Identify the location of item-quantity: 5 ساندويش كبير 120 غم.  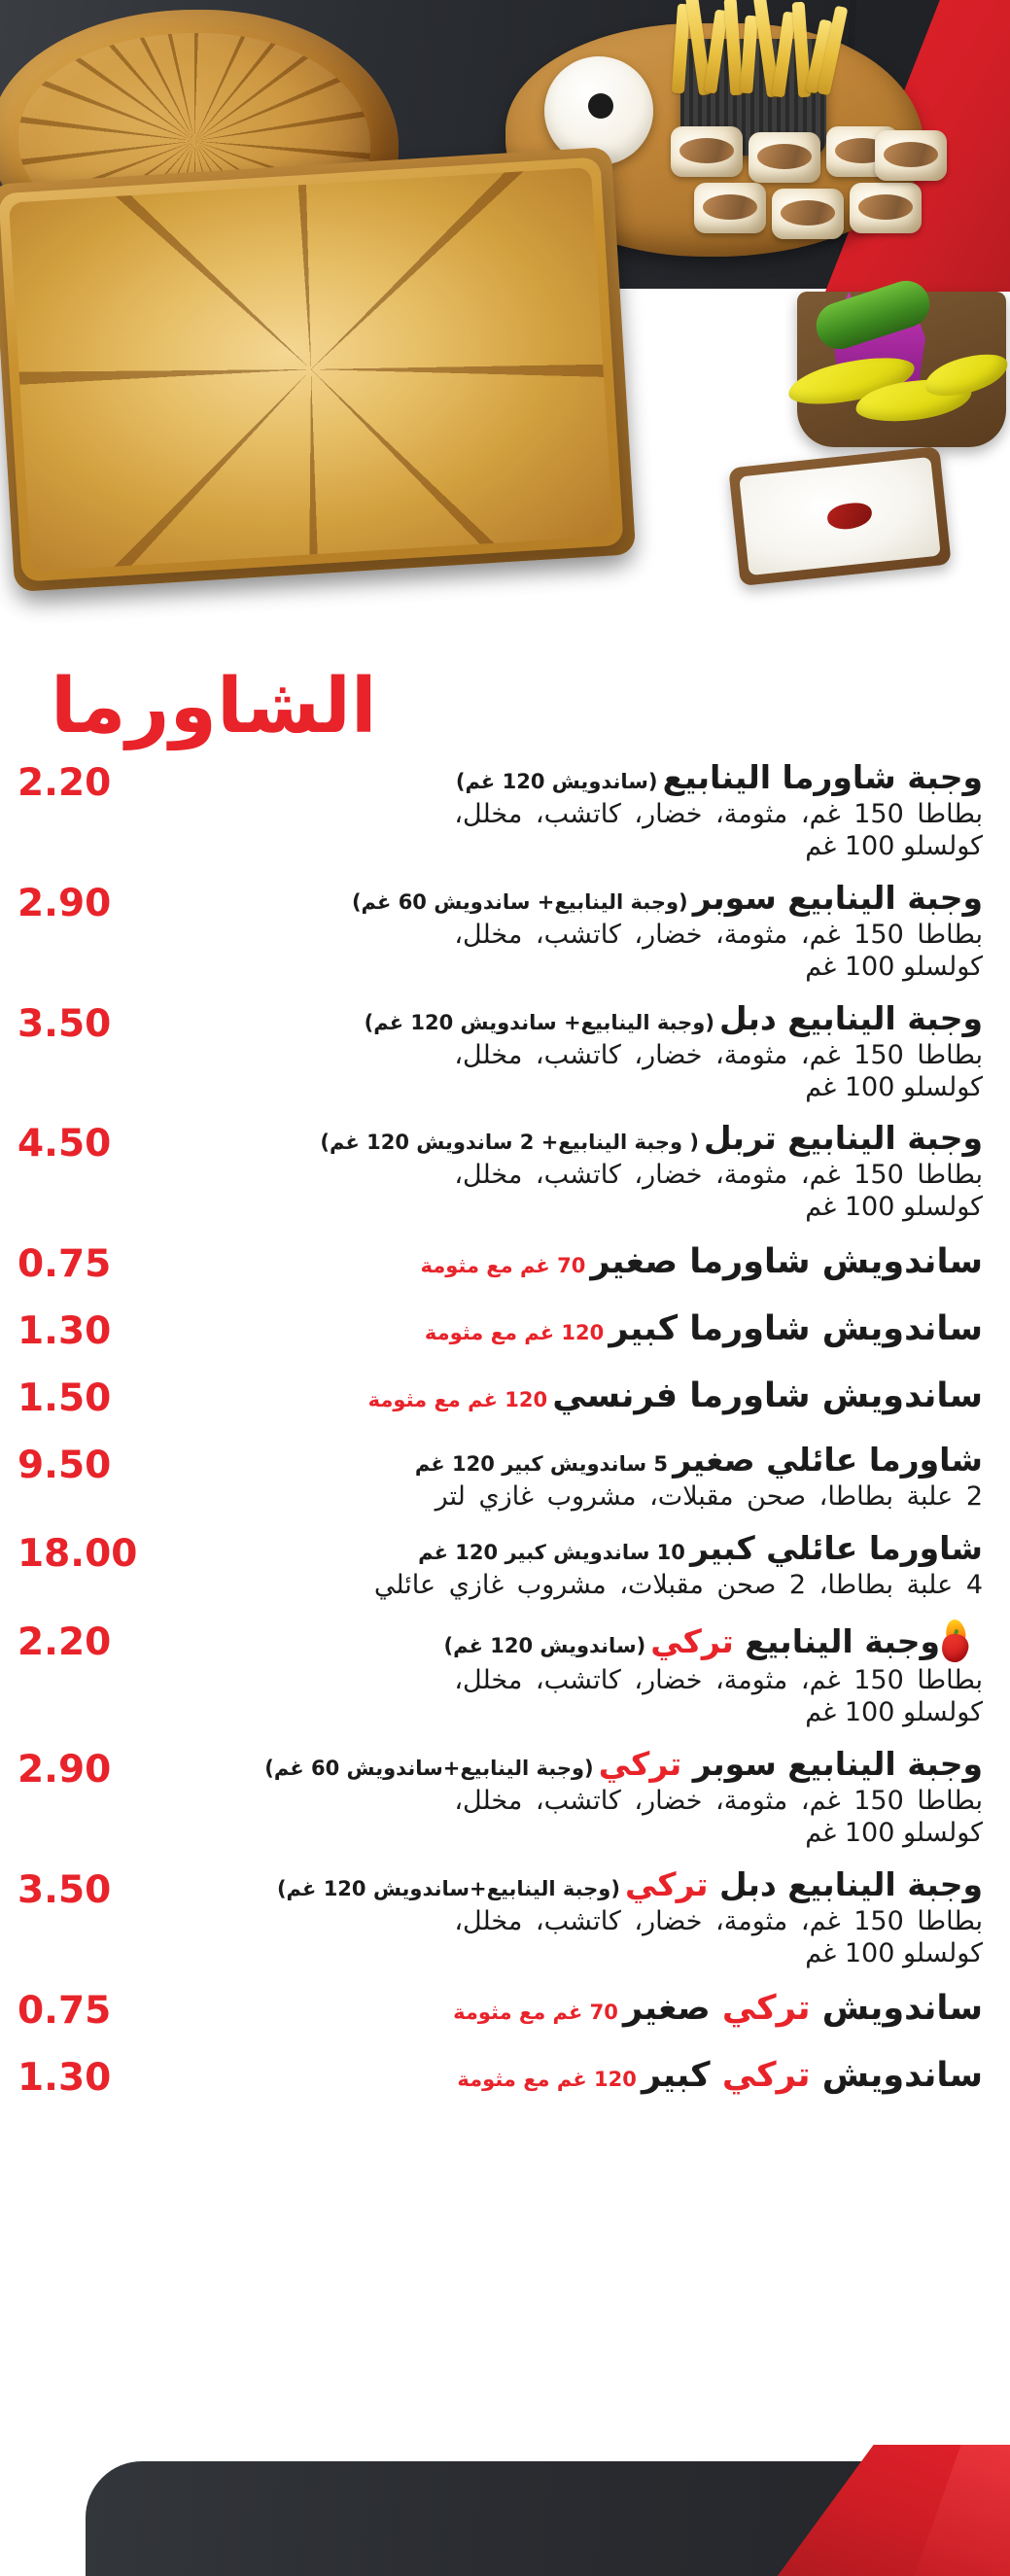
(541, 1464).